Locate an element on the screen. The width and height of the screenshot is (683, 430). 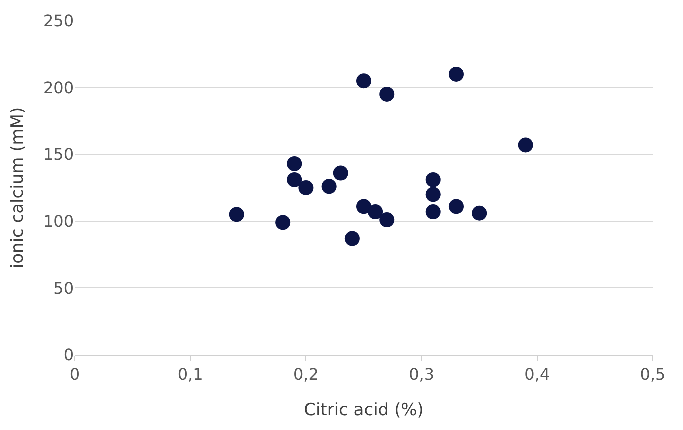
x-tick-label: 0,2 is located at coordinates (306, 374).